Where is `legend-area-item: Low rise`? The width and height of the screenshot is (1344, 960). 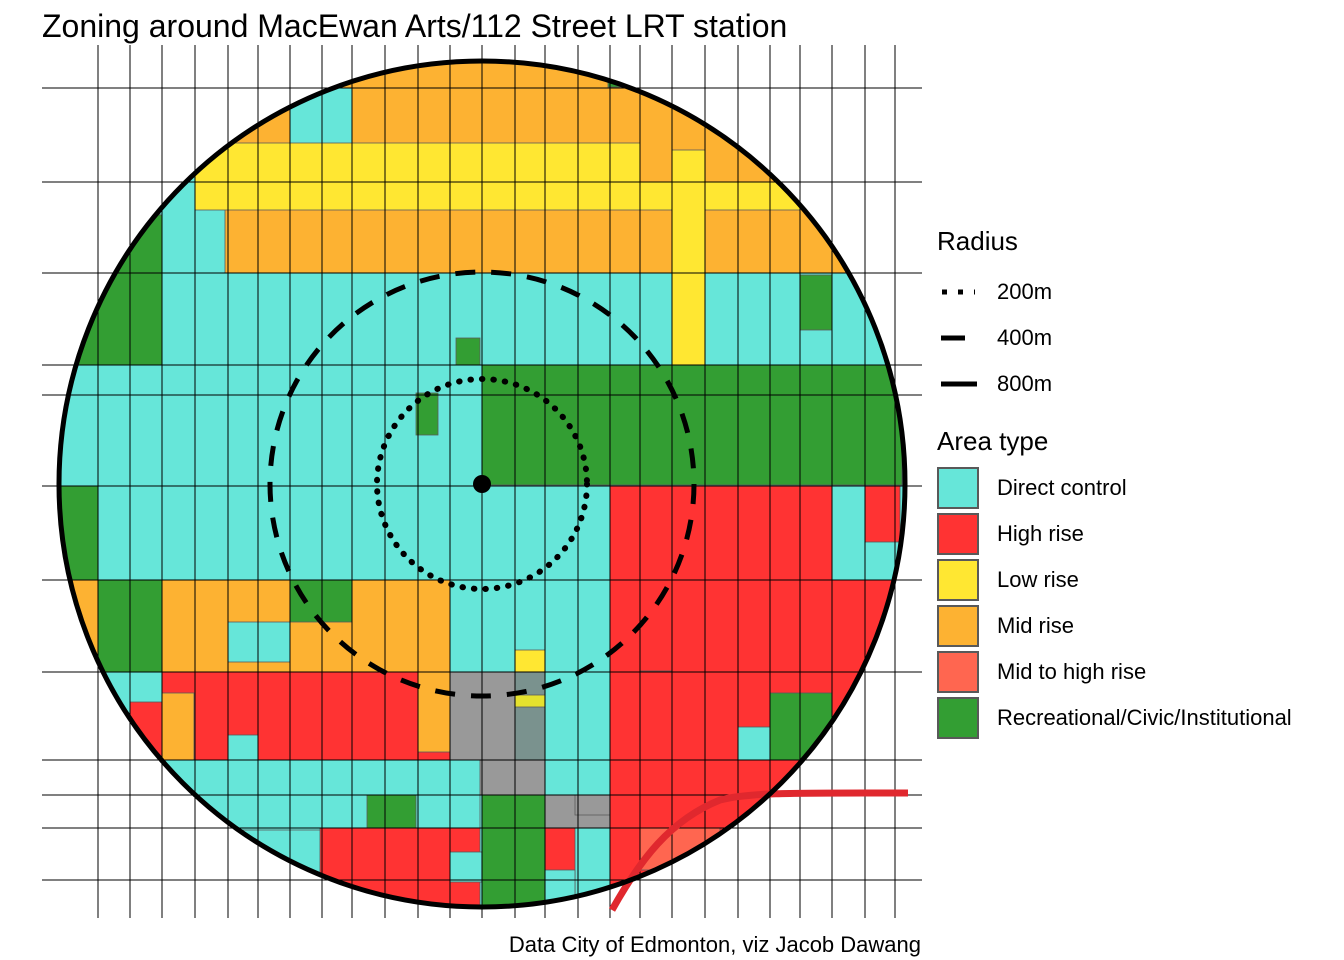
legend-area-item: Low rise is located at coordinates (1008, 580).